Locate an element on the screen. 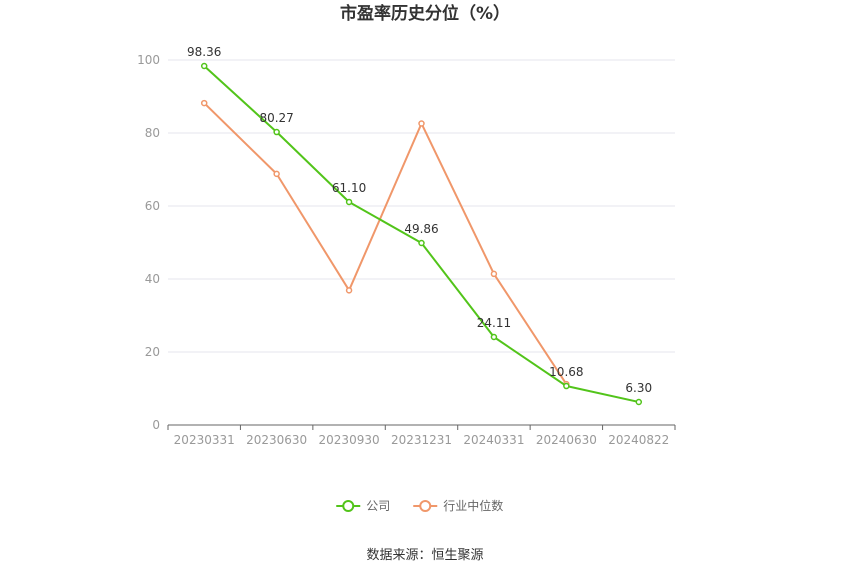  y-tick-label: 60 is located at coordinates (152, 206).